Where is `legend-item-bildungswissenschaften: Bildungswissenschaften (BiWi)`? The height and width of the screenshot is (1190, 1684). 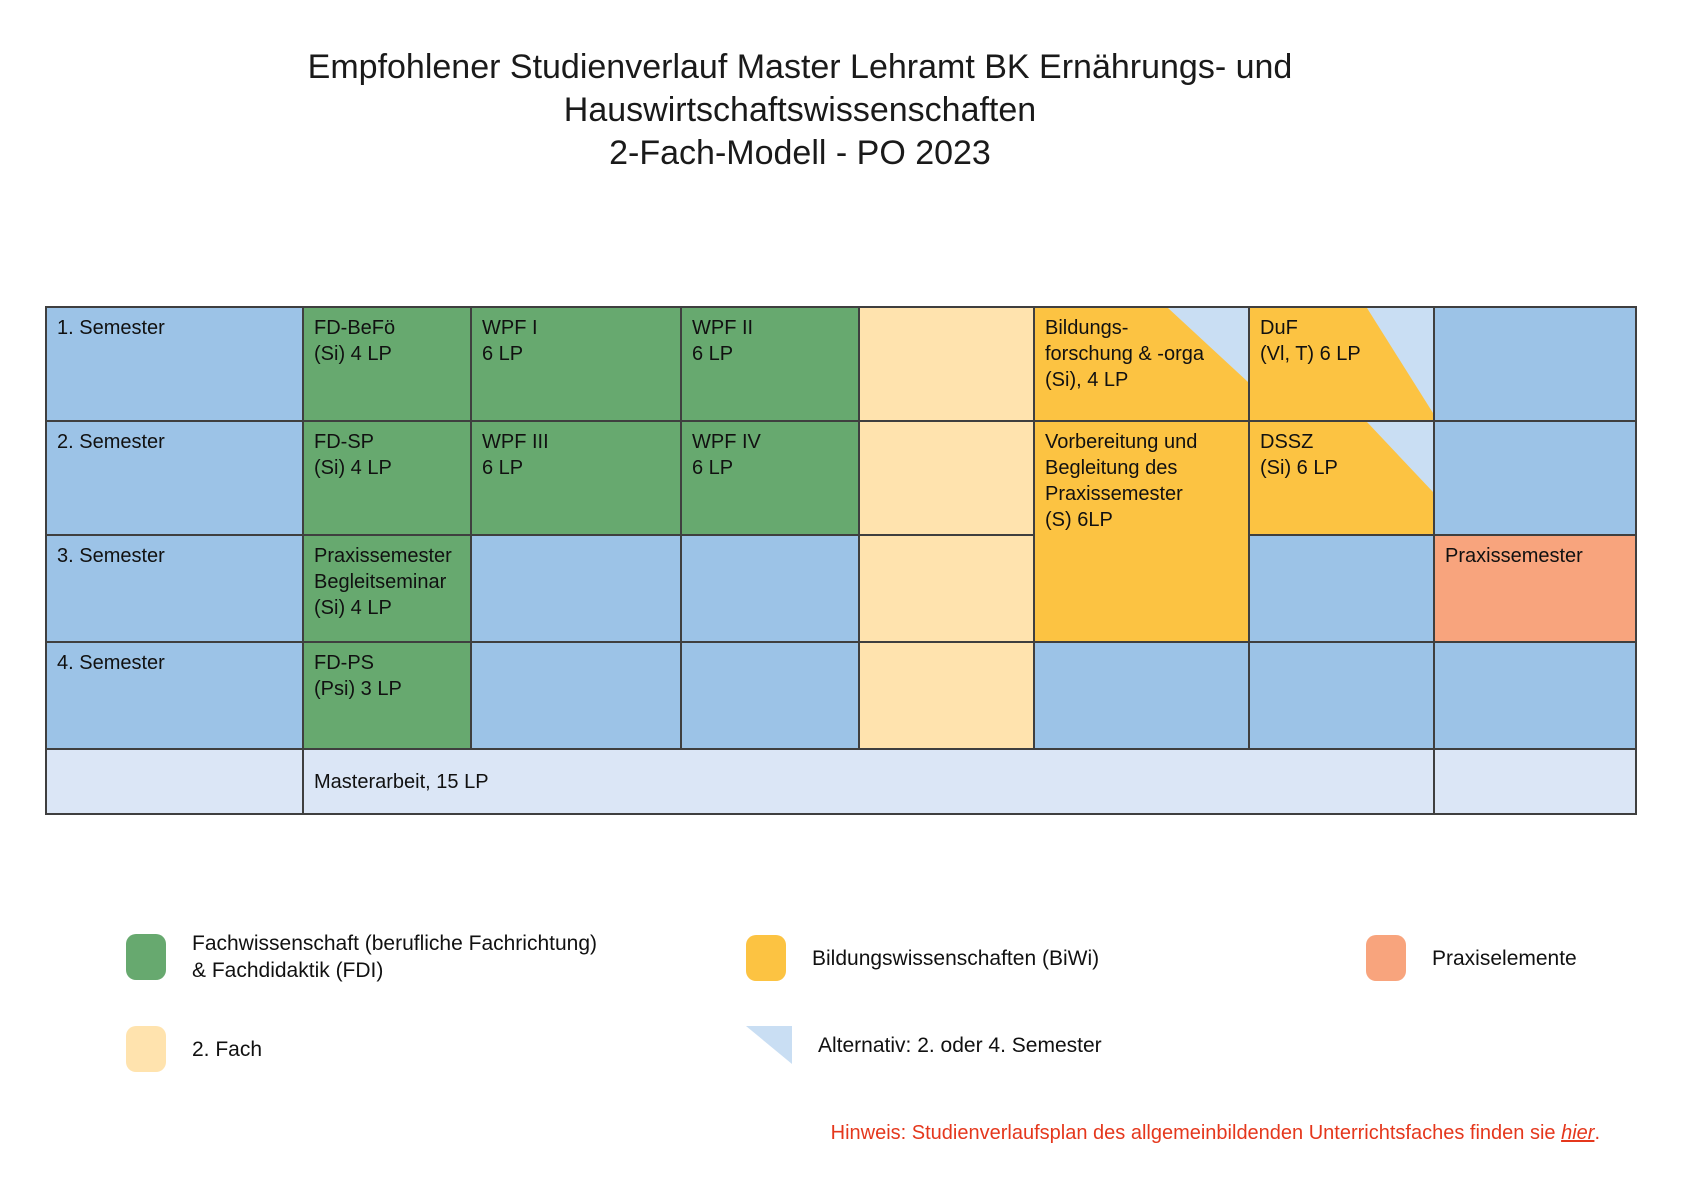 legend-item-bildungswissenschaften: Bildungswissenschaften (BiWi) is located at coordinates (922, 958).